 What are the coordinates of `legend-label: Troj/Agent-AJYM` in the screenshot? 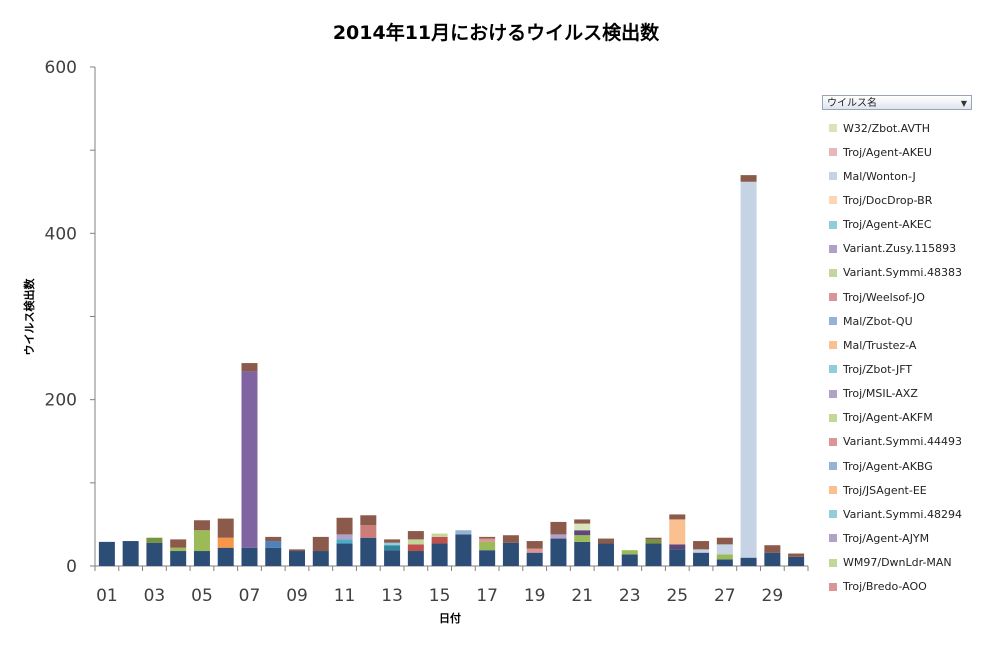 It's located at (886, 538).